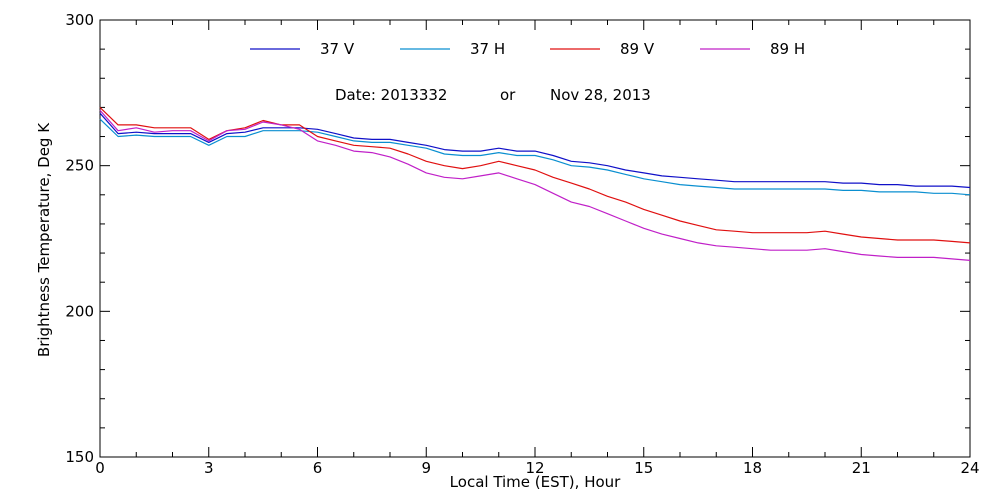 This screenshot has height=500, width=1000. I want to click on y-tick-label: 200, so click(79, 311).